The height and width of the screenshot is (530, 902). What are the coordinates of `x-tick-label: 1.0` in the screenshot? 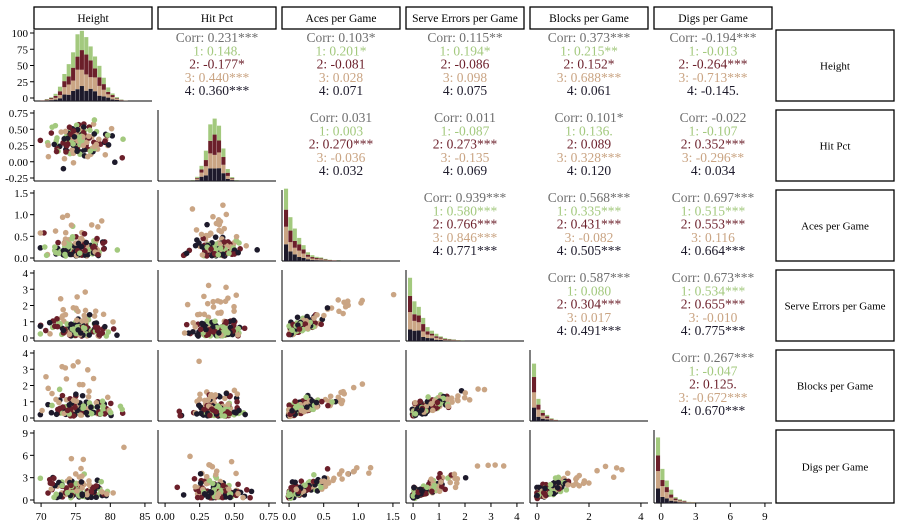 It's located at (358, 517).